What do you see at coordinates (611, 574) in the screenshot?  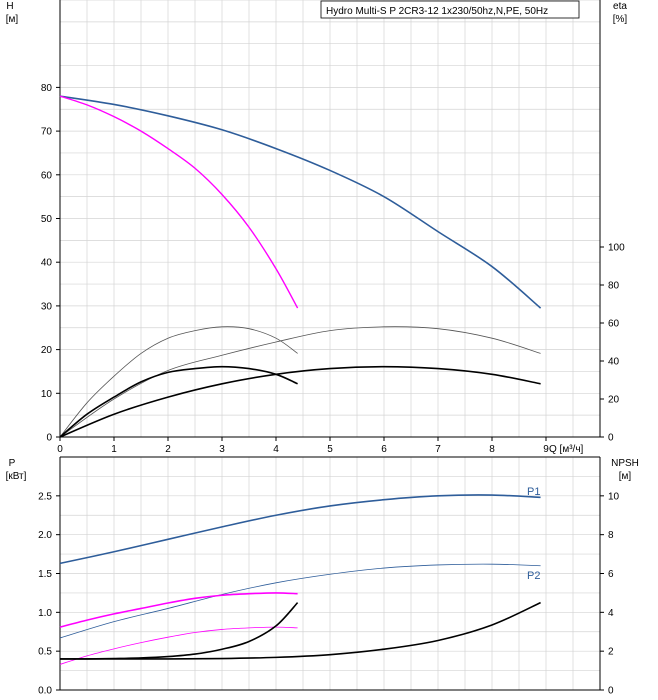 I see `npsh-tick-label: 6` at bounding box center [611, 574].